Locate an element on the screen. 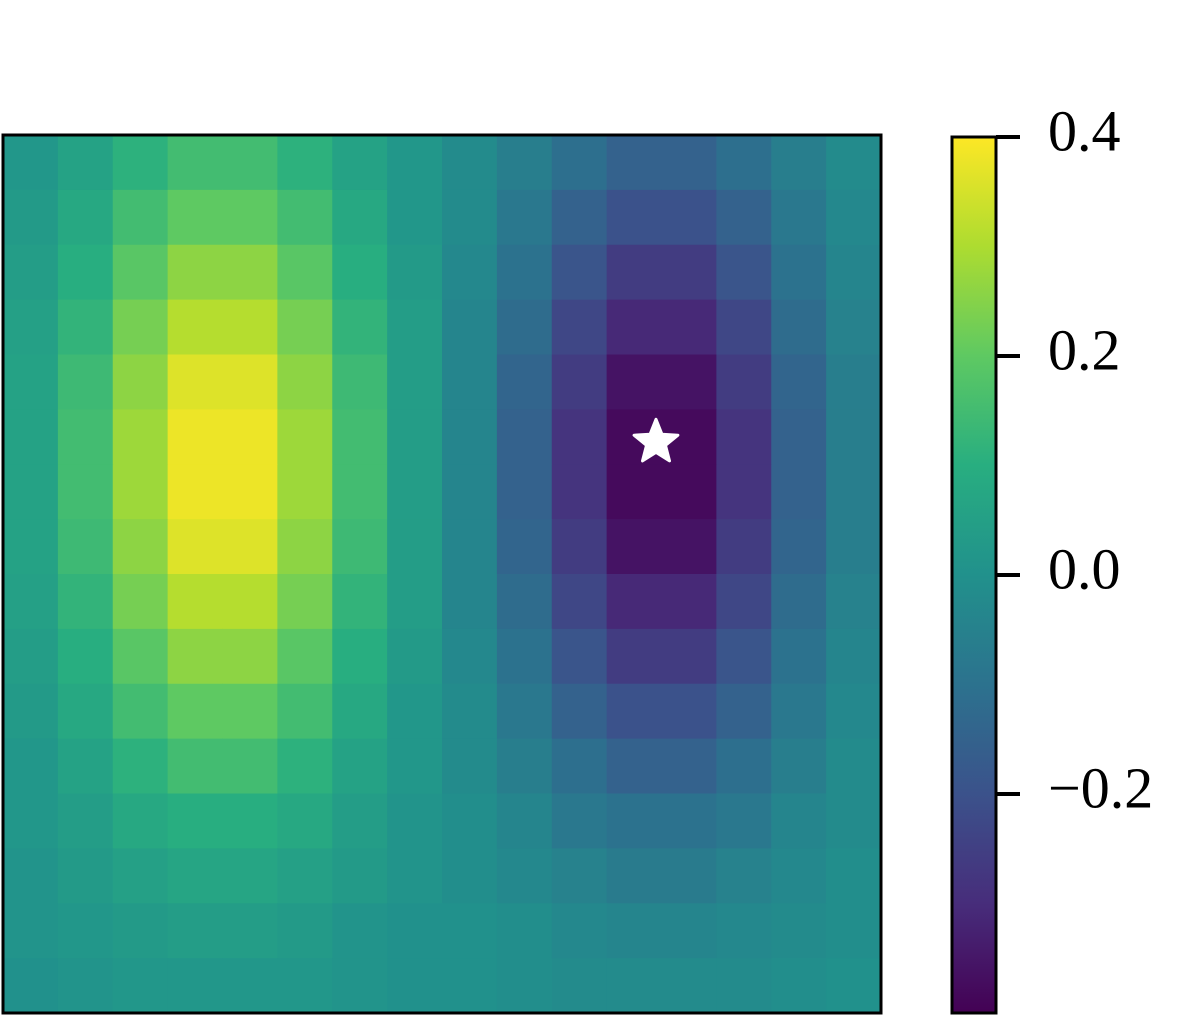  colorbar-tick-label: 0.2 is located at coordinates (1084, 349).